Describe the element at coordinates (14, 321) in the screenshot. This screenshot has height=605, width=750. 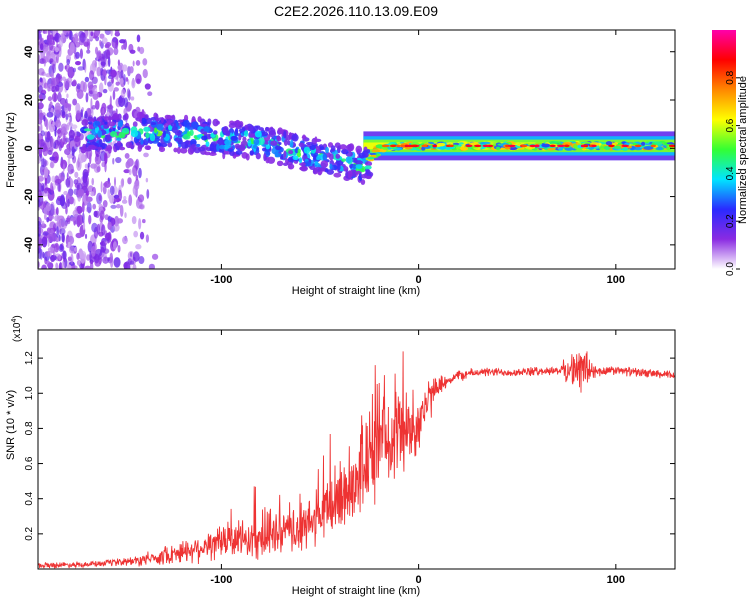
I see `snr-multiplier-exp: 4` at that location.